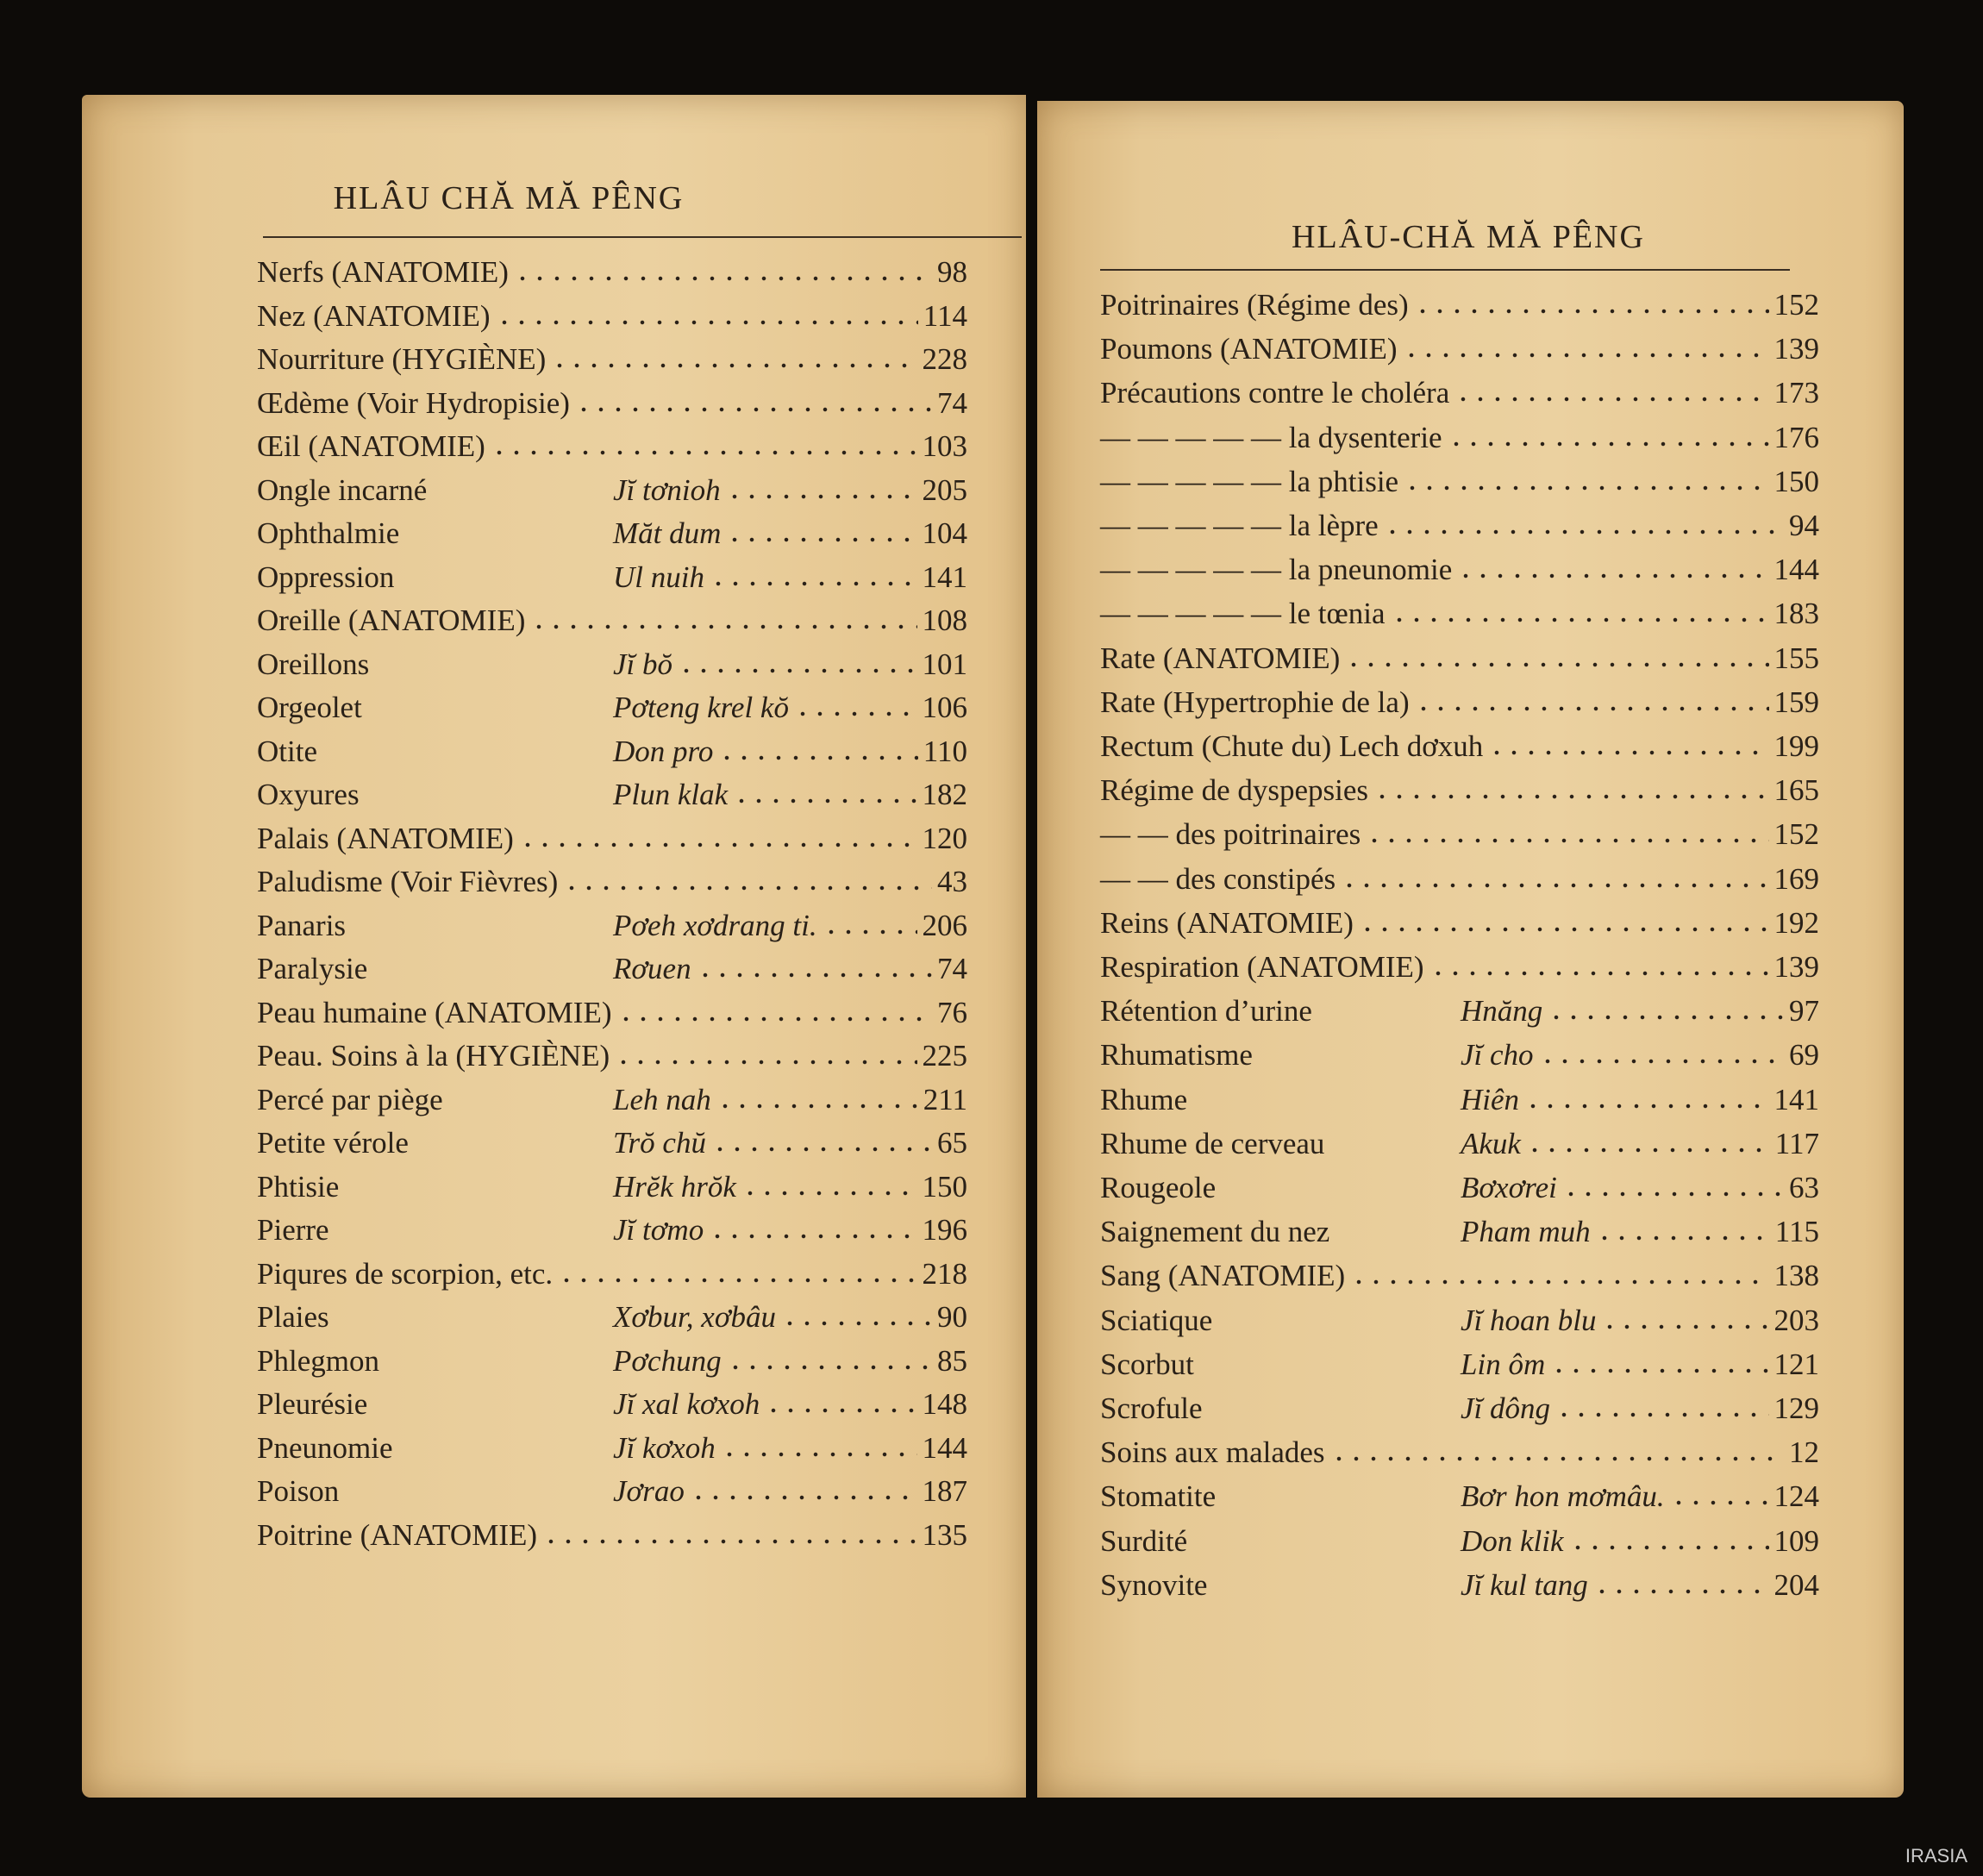 This screenshot has width=1983, height=1876. What do you see at coordinates (313, 664) in the screenshot?
I see `entry-term: Oreillons` at bounding box center [313, 664].